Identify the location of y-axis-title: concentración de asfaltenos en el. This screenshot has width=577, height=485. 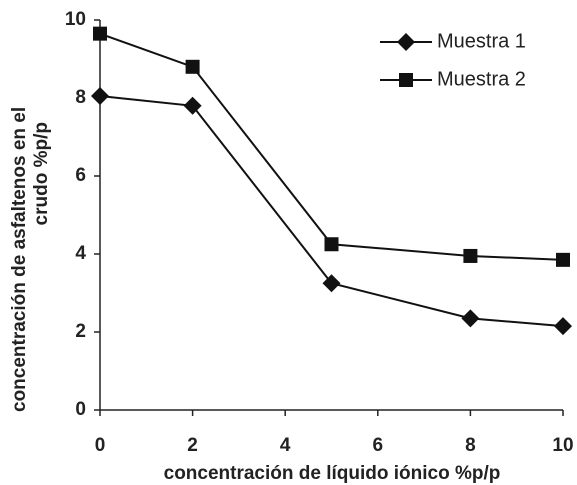
(19, 259).